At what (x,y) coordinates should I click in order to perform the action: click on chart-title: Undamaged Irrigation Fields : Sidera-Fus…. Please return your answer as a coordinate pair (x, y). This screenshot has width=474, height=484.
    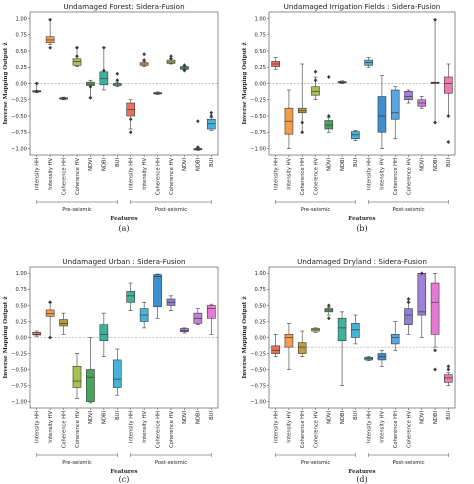
    Looking at the image, I should click on (362, 6).